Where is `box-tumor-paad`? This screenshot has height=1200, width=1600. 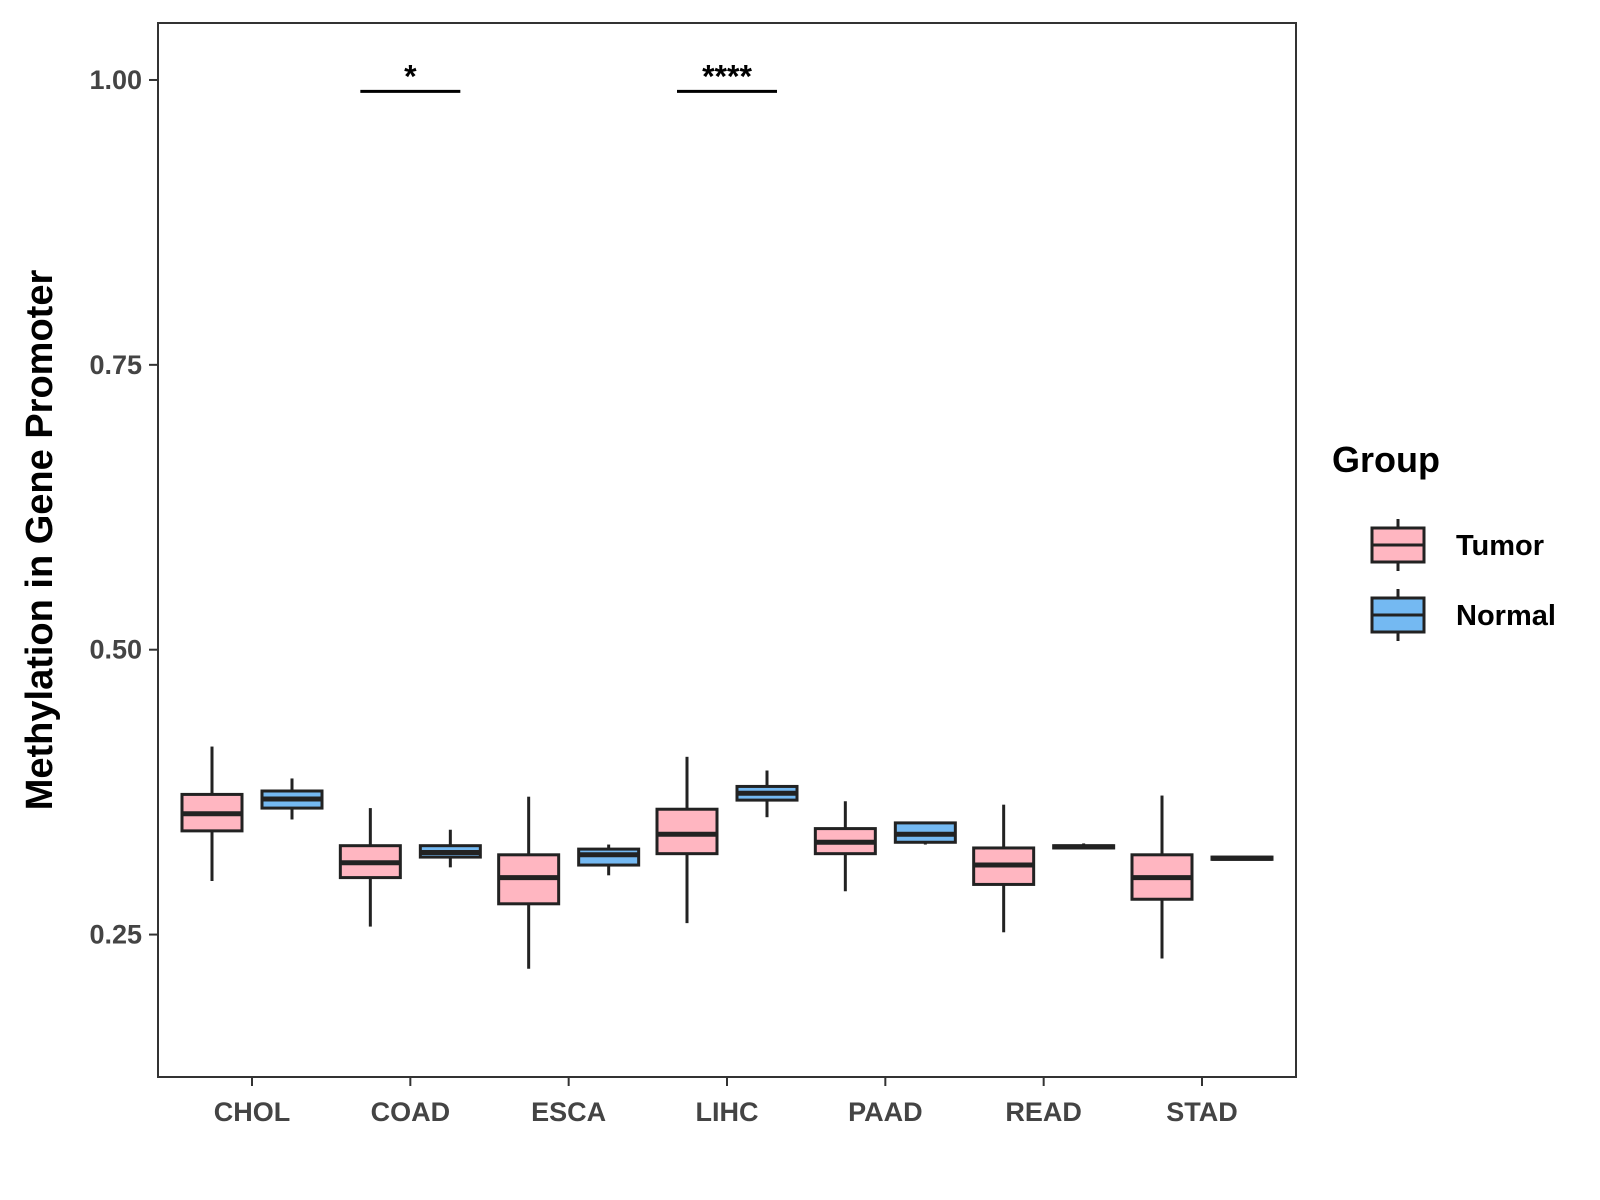
box-tumor-paad is located at coordinates (845, 846).